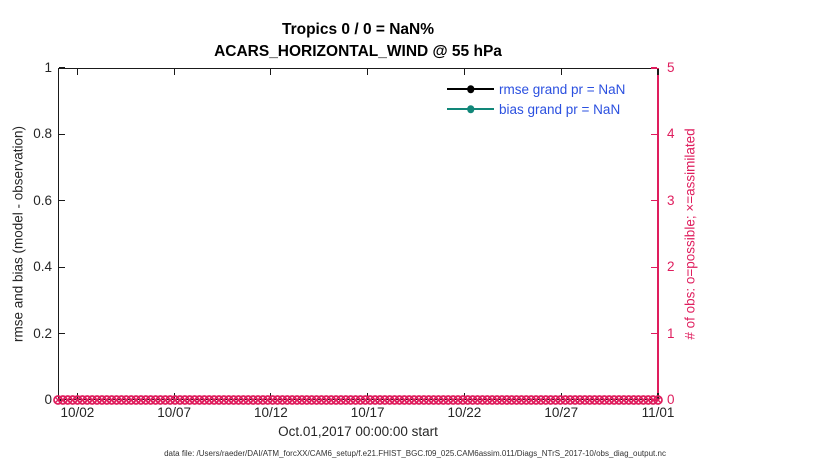 Image resolution: width=830 pixels, height=470 pixels. Describe the element at coordinates (48, 399) in the screenshot. I see `left-y-tick-label: 0` at that location.